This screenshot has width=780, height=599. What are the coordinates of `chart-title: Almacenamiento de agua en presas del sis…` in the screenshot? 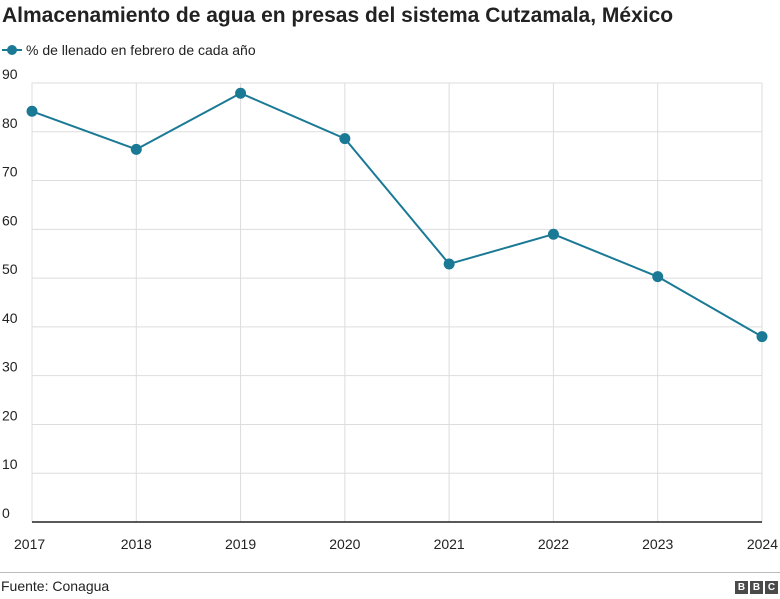 It's located at (338, 15).